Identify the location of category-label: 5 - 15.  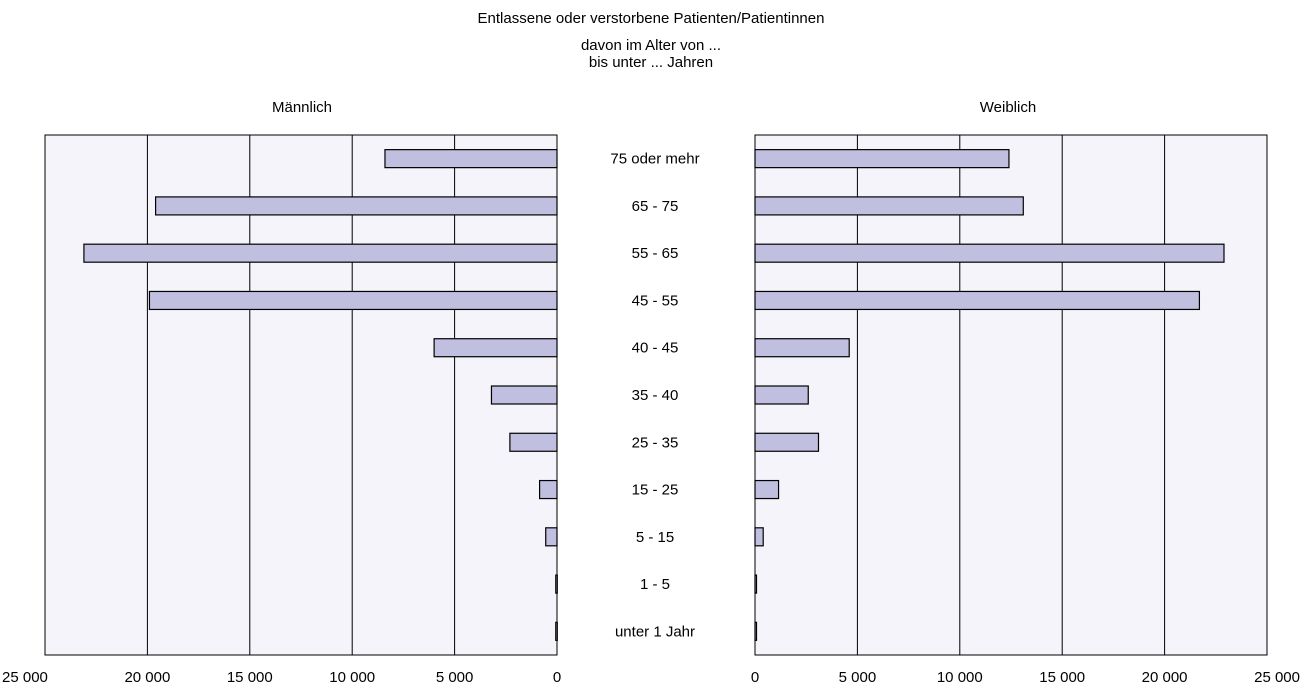
(655, 537).